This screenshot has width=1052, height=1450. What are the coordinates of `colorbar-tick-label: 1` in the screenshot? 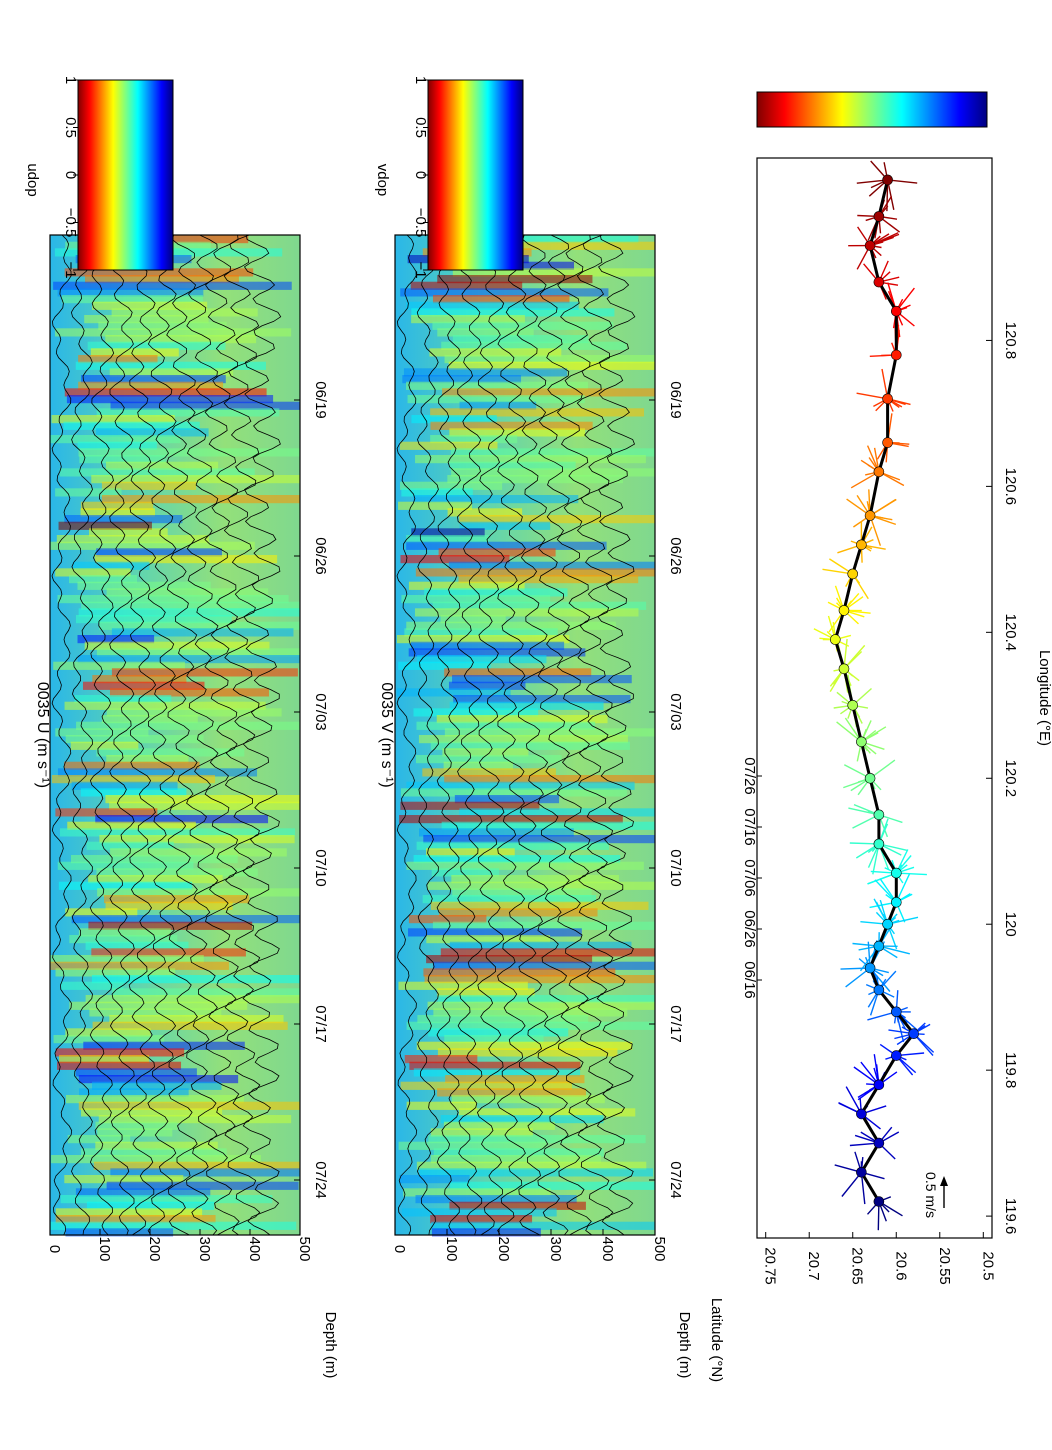 It's located at (70, 80).